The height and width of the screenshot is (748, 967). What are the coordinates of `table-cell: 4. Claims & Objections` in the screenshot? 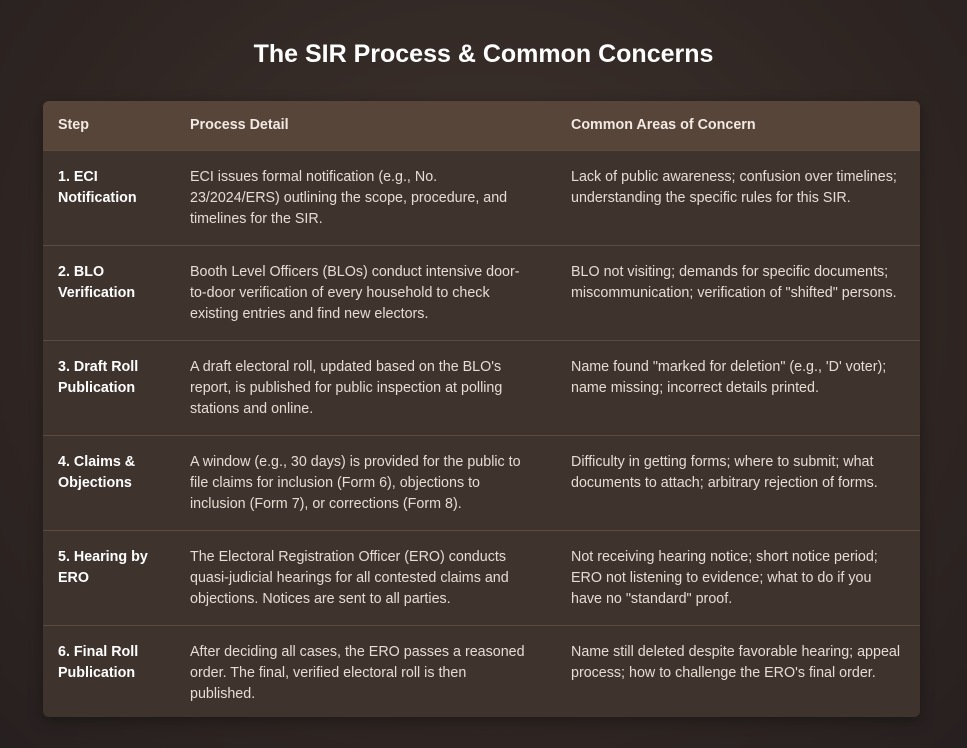 It's located at (109, 483).